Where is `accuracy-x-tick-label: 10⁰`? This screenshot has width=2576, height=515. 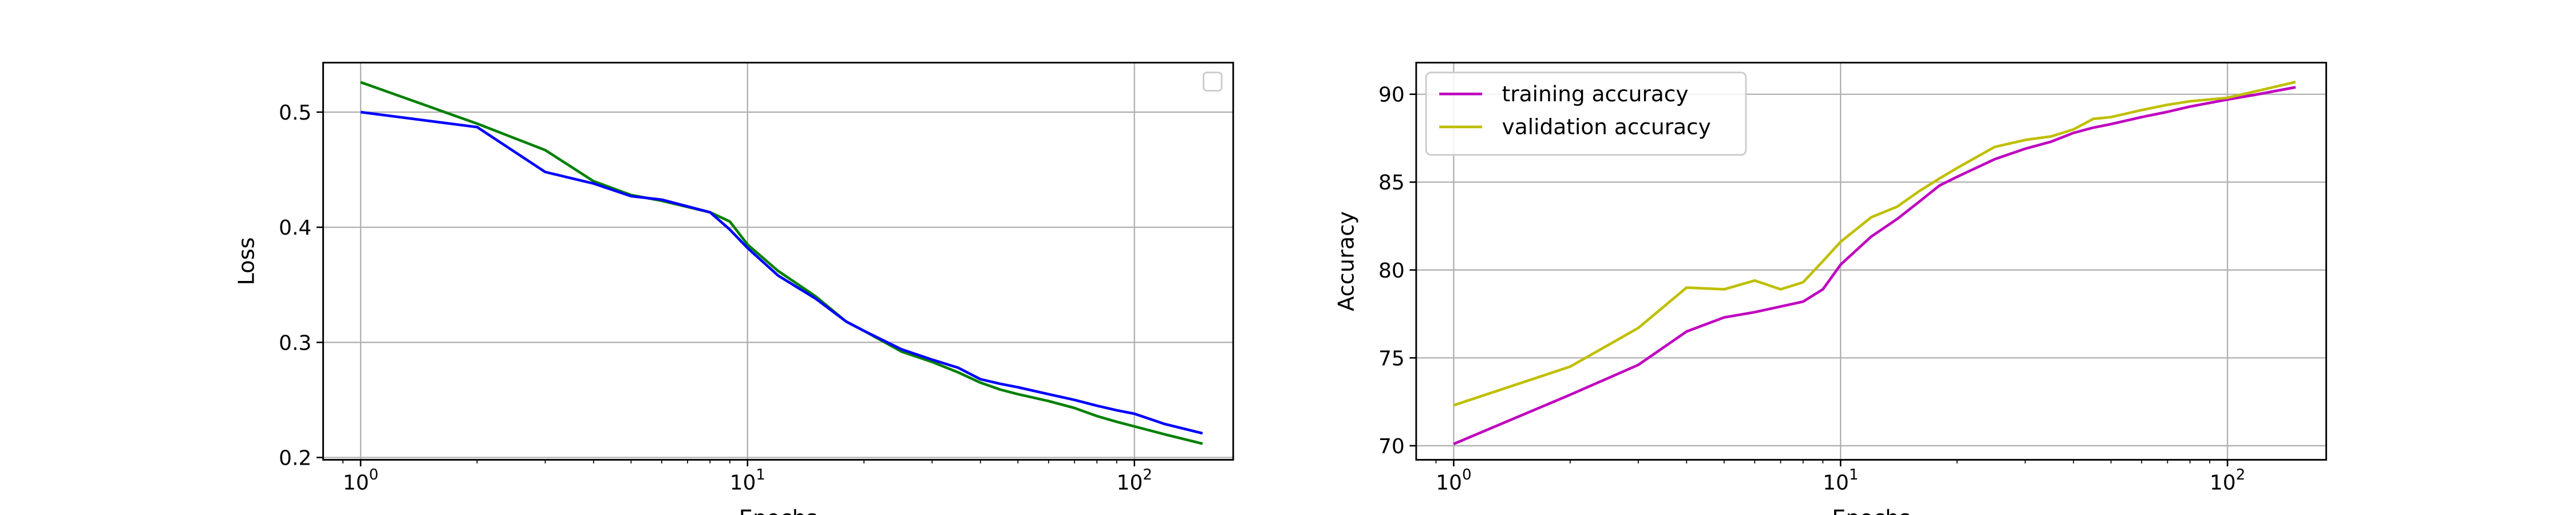 accuracy-x-tick-label: 10⁰ is located at coordinates (1453, 480).